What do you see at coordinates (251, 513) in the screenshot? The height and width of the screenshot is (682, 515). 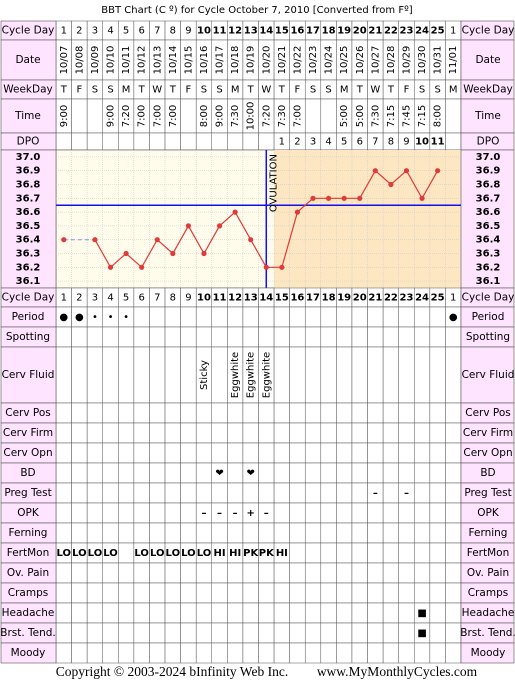 I see `cell-text: +` at bounding box center [251, 513].